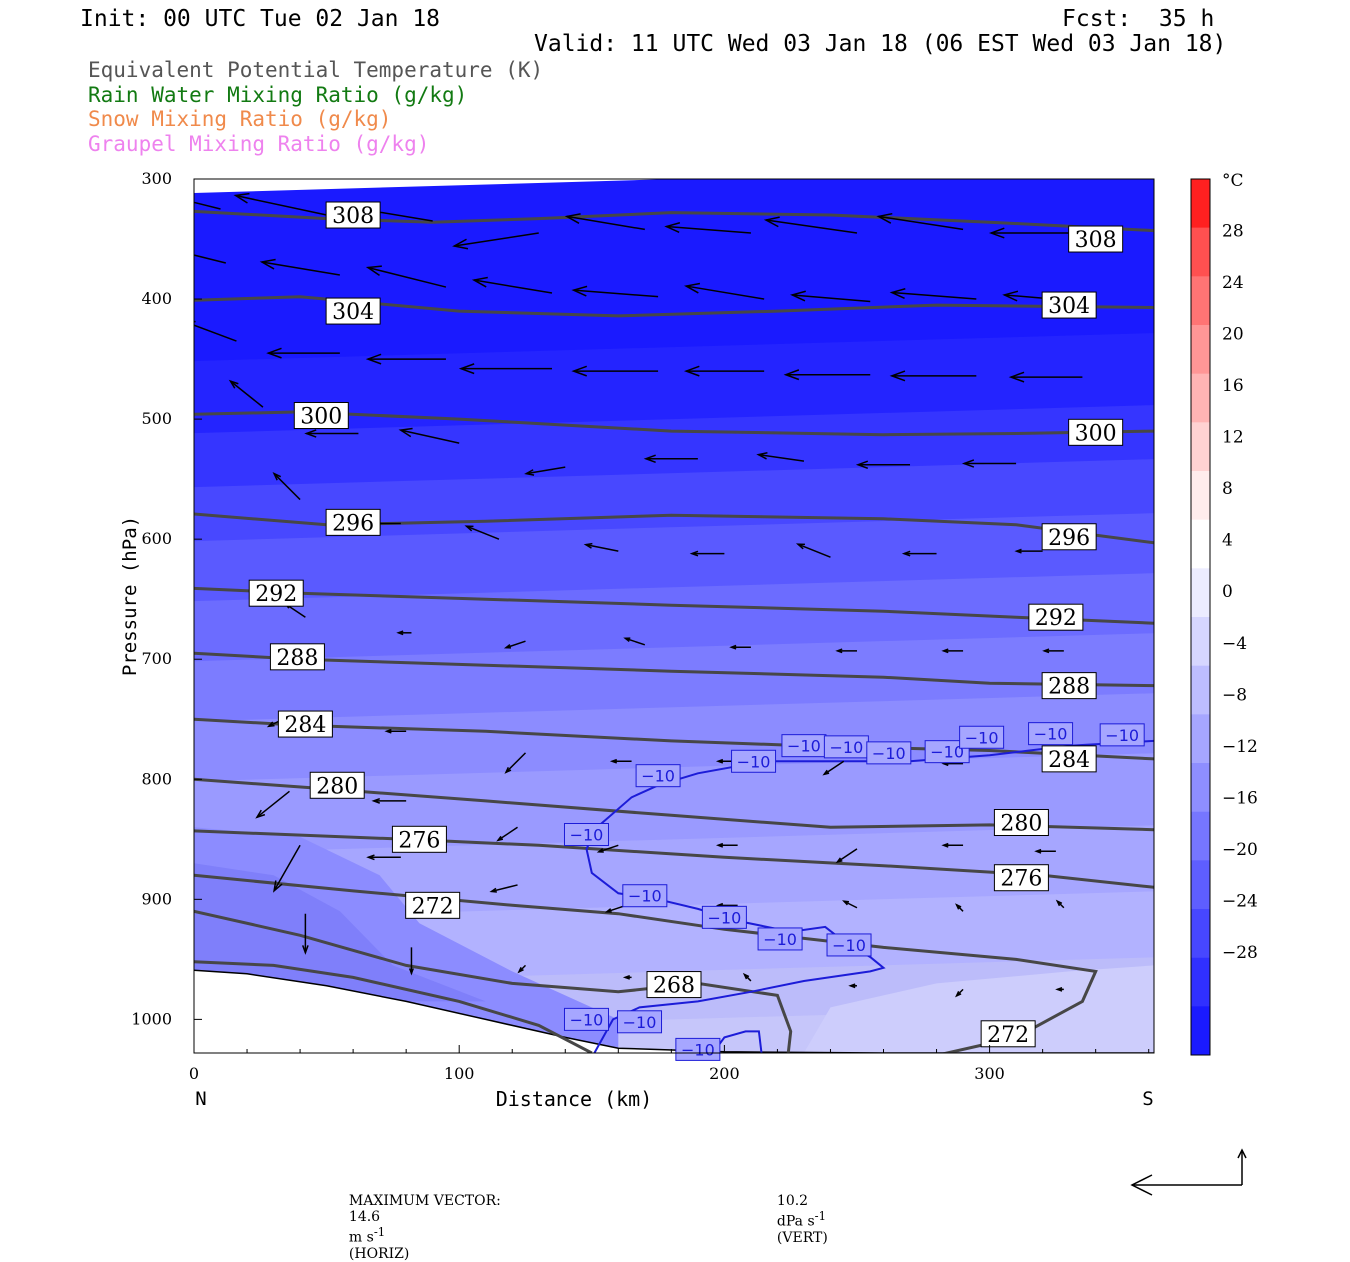 This screenshot has width=1350, height=1262. I want to click on theta-e-label-text: 276, so click(419, 840).